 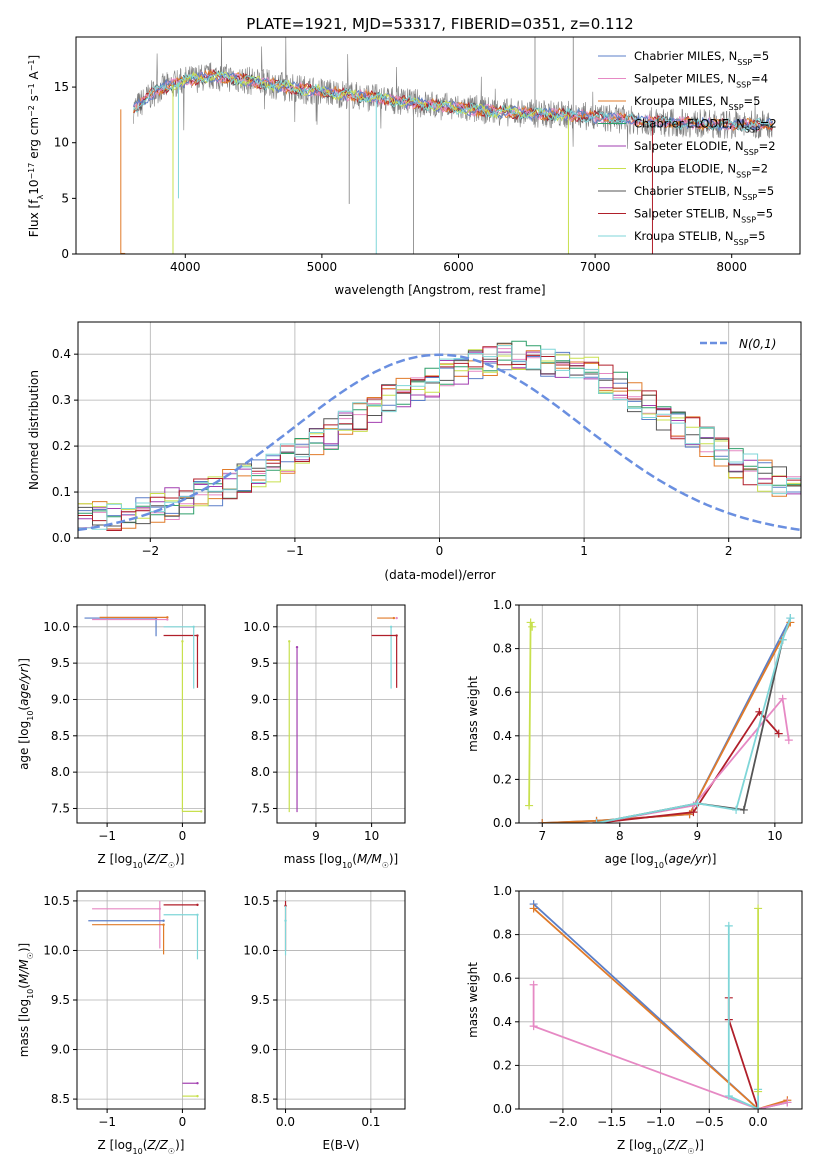 I want to click on x-tick-label: 8, so click(x=620, y=836).